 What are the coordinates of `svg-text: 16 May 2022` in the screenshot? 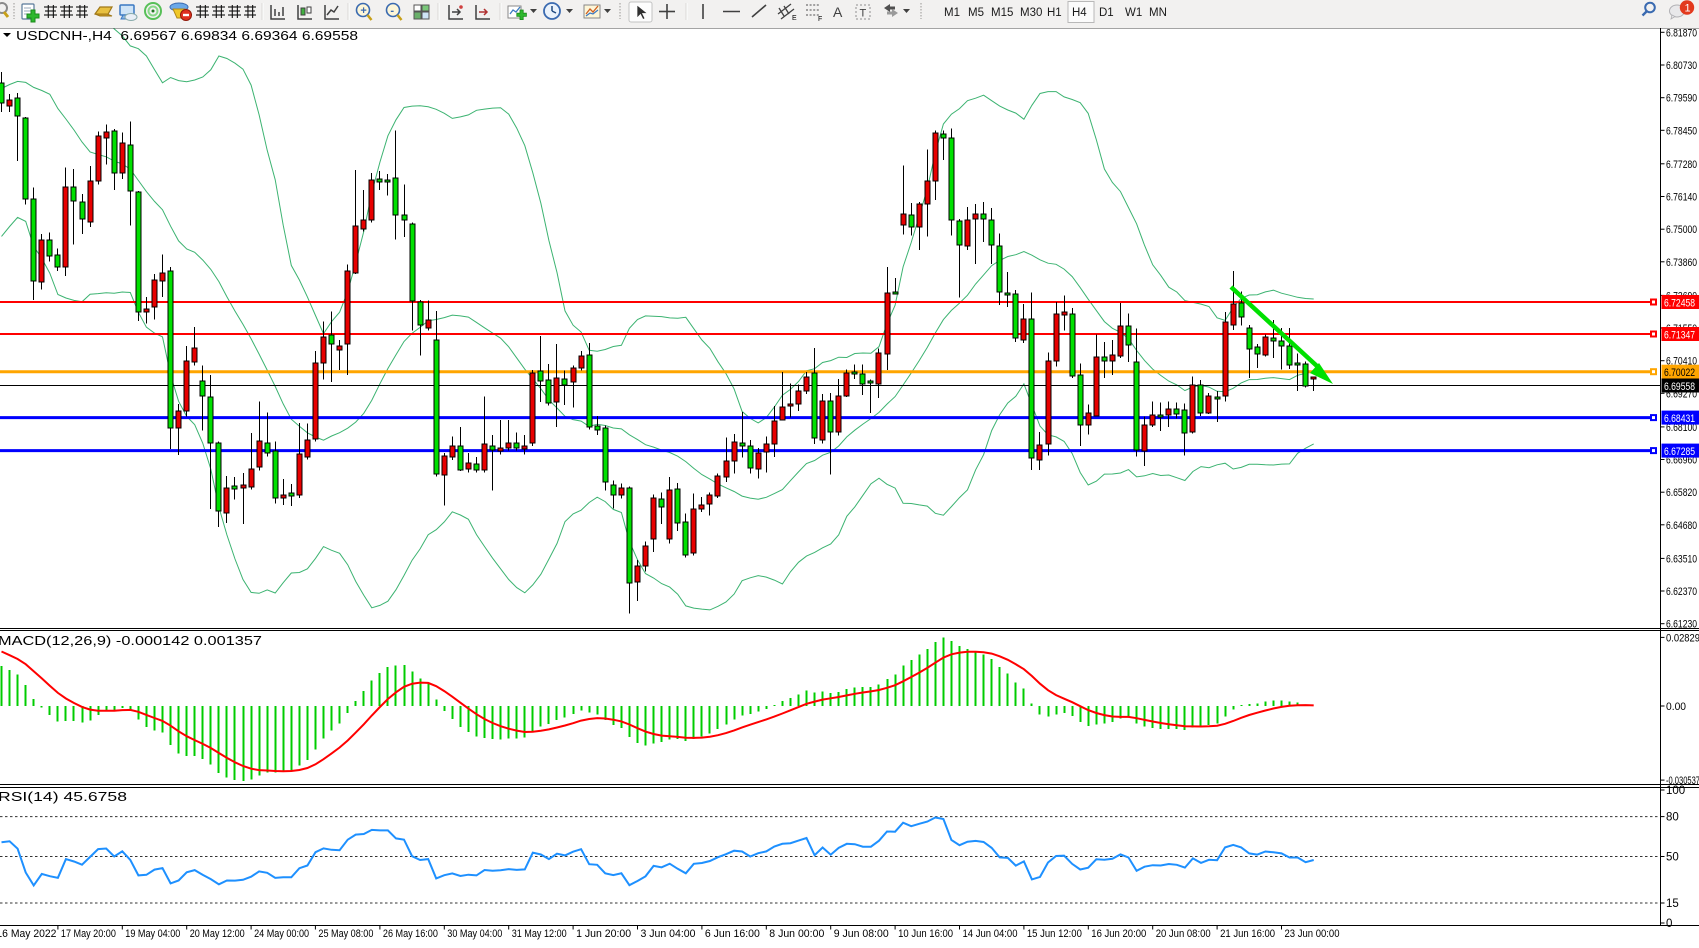 It's located at (28, 934).